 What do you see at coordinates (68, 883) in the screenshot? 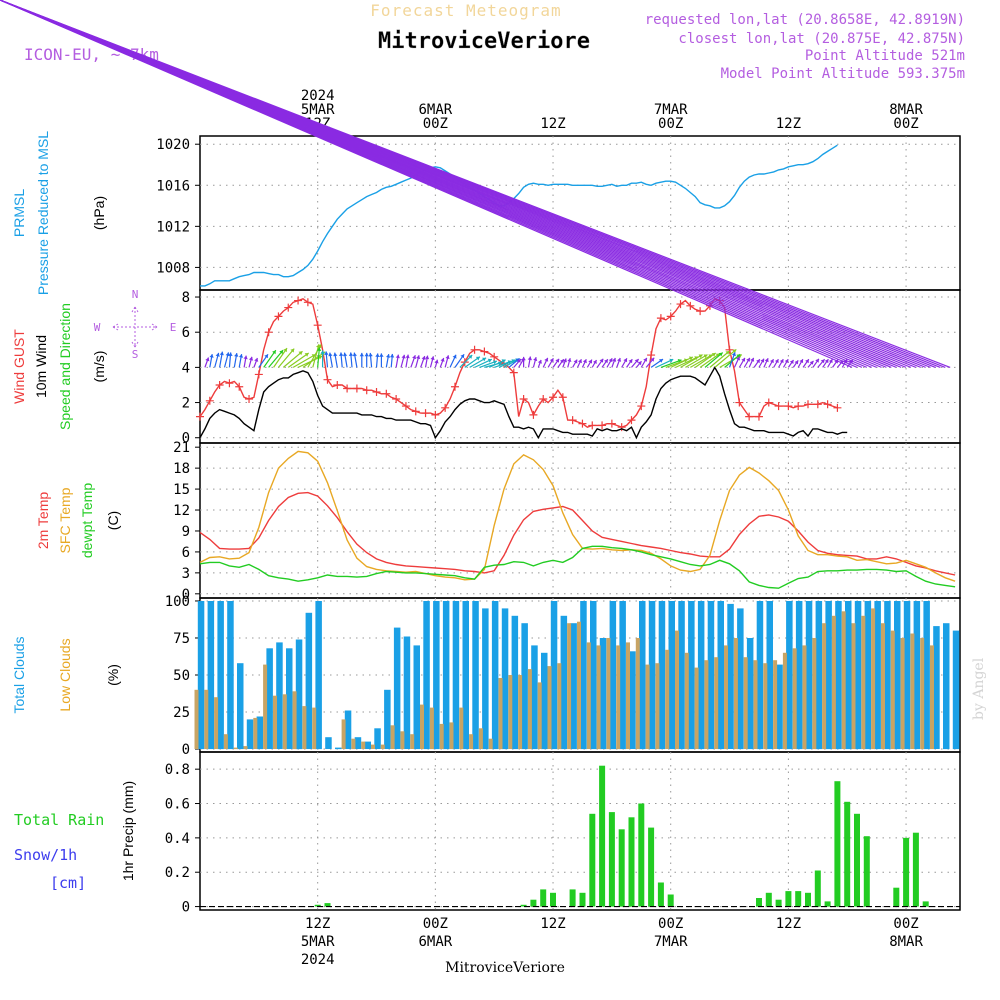
I see `panel-label: [cm]` at bounding box center [68, 883].